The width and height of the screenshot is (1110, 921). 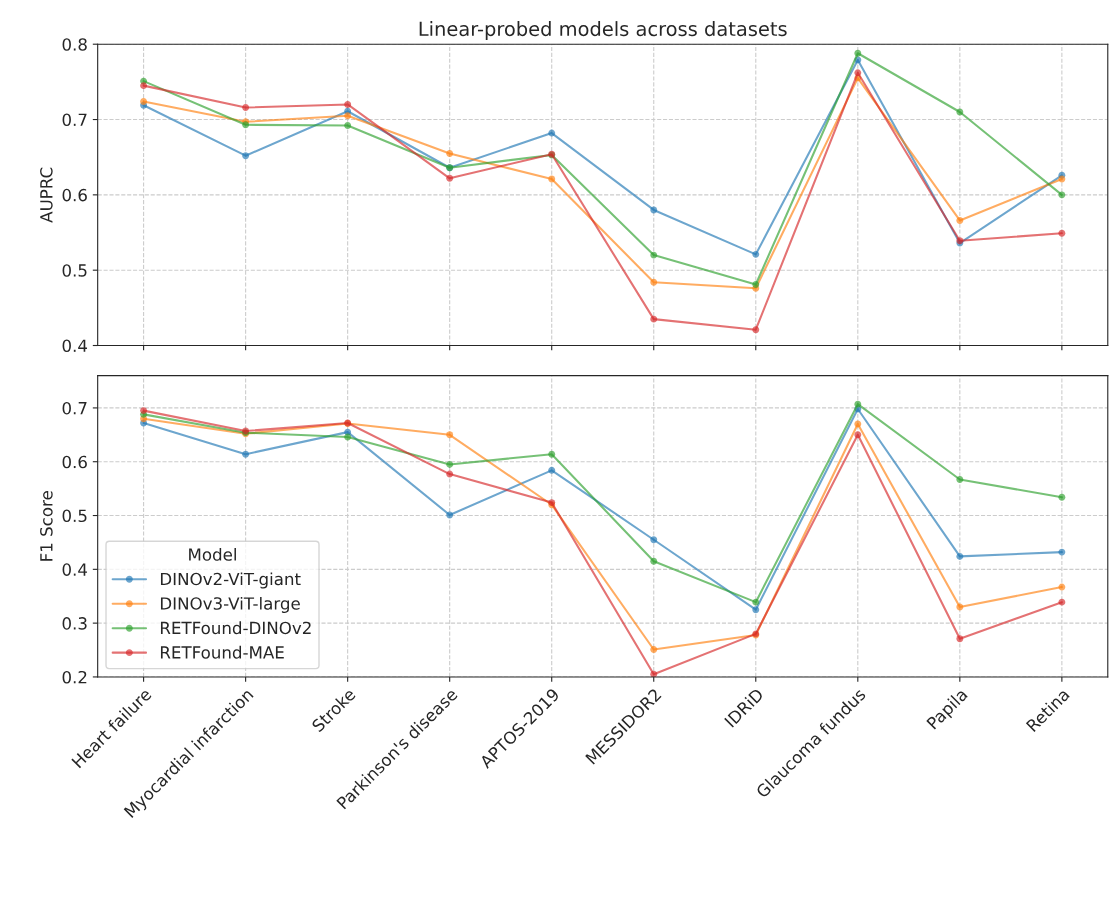 I want to click on legend-label: RETFound-DINOv2, so click(x=235, y=628).